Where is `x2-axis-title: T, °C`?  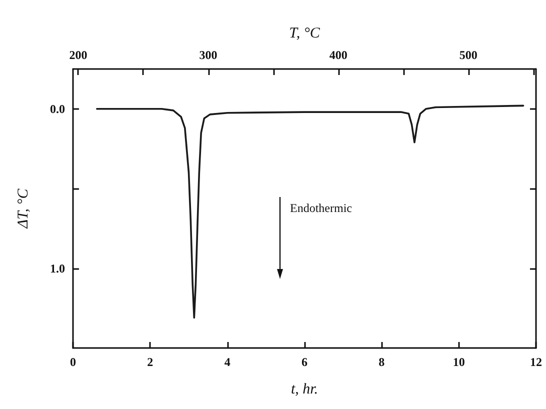
x2-axis-title: T, °C is located at coordinates (305, 34).